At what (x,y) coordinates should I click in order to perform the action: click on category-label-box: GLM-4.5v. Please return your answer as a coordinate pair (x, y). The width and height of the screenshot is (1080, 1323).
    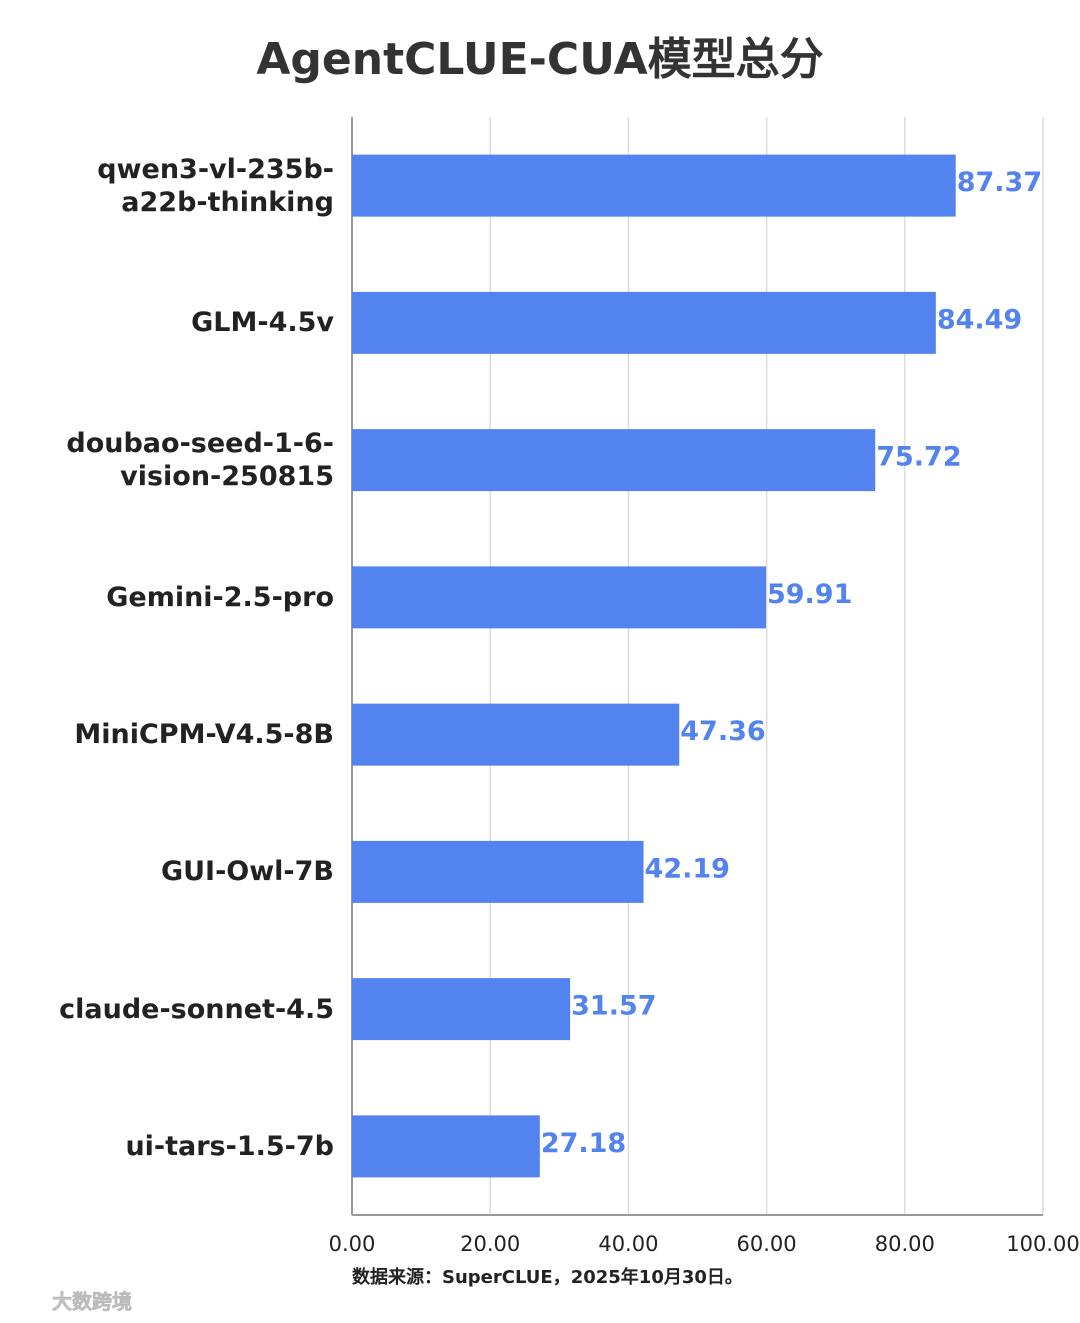
    Looking at the image, I should click on (262, 323).